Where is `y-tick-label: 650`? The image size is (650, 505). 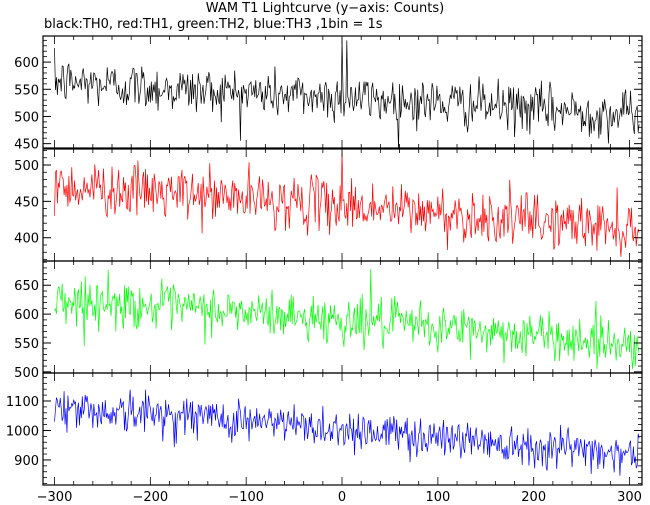
y-tick-label: 650 is located at coordinates (26, 286).